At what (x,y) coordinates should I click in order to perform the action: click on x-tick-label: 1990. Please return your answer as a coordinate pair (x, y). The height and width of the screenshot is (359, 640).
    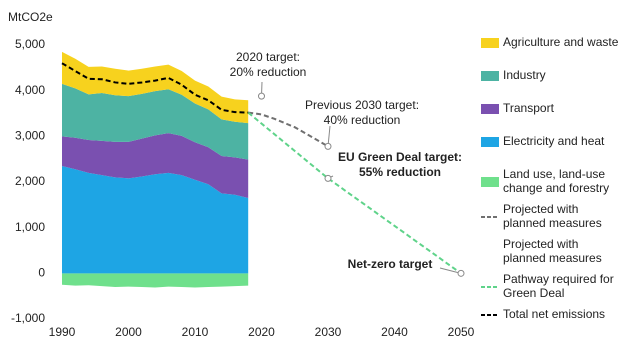
    Looking at the image, I should click on (62, 332).